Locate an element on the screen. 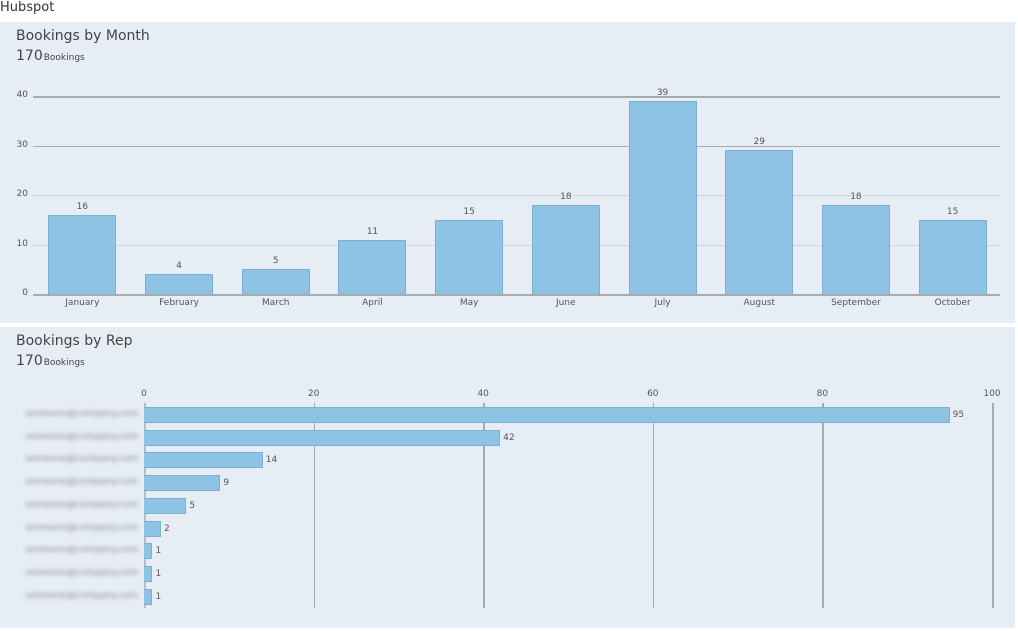  app-title: Hubspot is located at coordinates (27, 7).